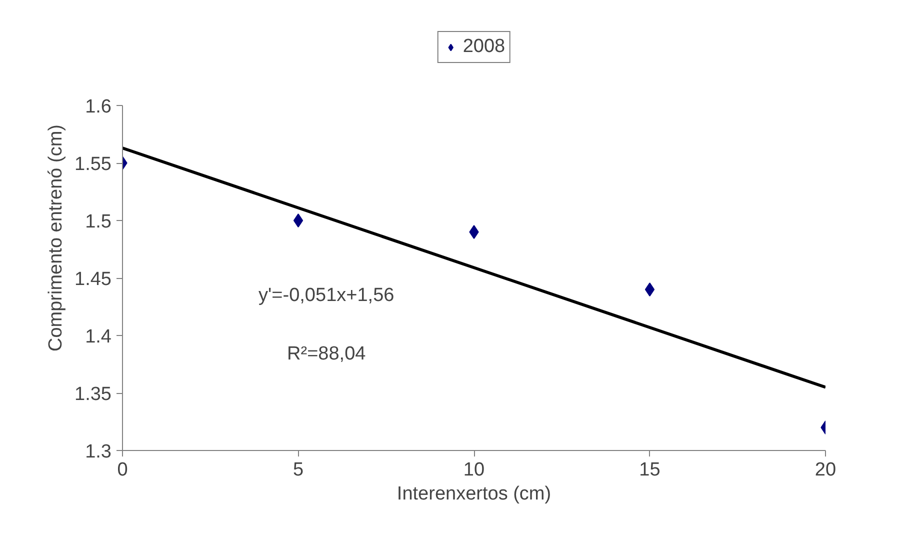 Image resolution: width=922 pixels, height=545 pixels. I want to click on y-tick-label: 1.4, so click(98, 337).